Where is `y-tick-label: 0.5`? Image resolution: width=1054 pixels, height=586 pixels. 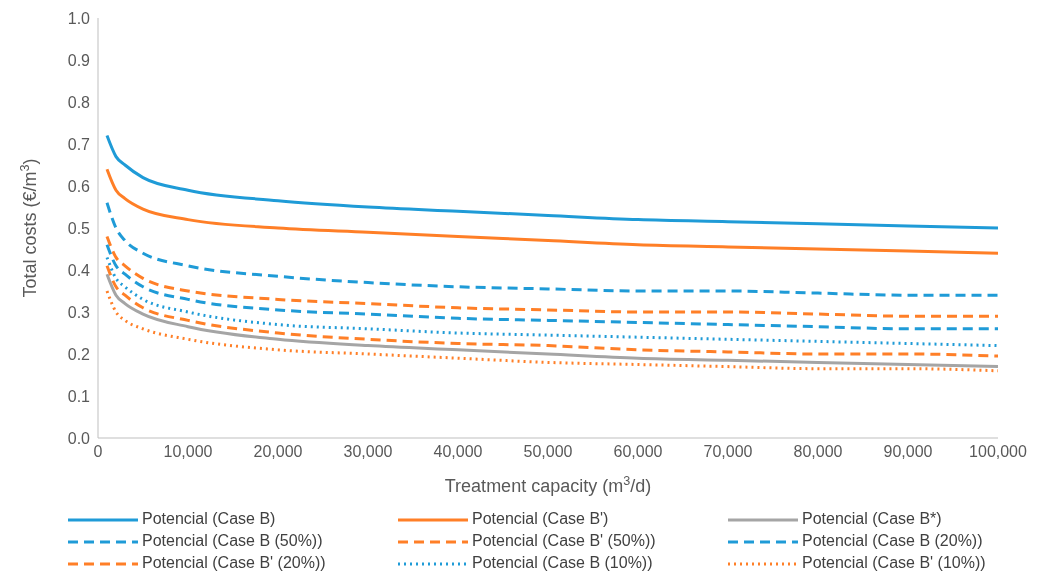
y-tick-label: 0.5 is located at coordinates (79, 228).